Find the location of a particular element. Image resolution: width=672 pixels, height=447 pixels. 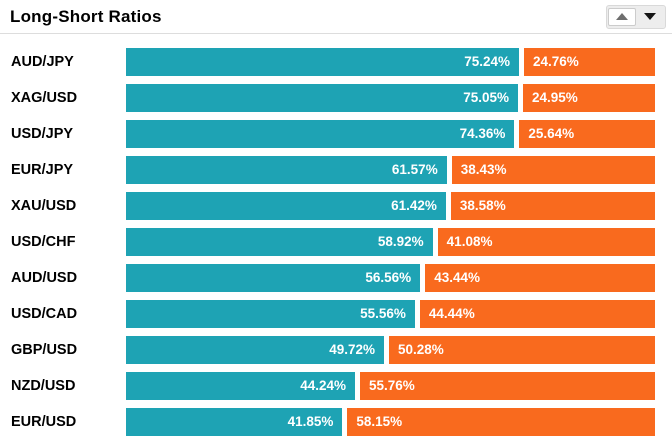

pair-label: EUR/USD is located at coordinates (44, 422).